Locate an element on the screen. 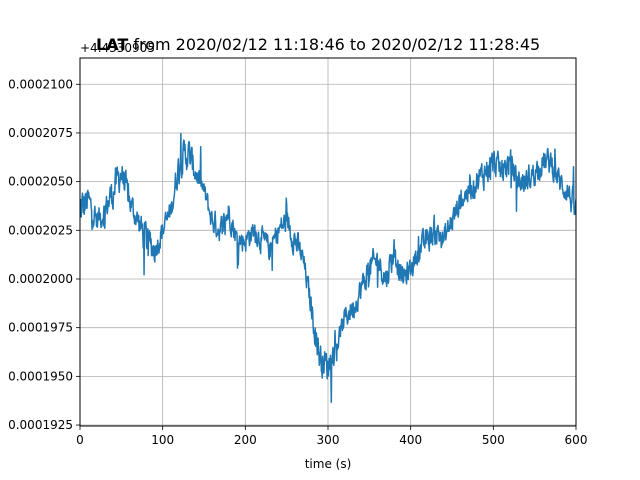 The height and width of the screenshot is (480, 640). y-tick-label: 0.0002050 is located at coordinates (40, 182).